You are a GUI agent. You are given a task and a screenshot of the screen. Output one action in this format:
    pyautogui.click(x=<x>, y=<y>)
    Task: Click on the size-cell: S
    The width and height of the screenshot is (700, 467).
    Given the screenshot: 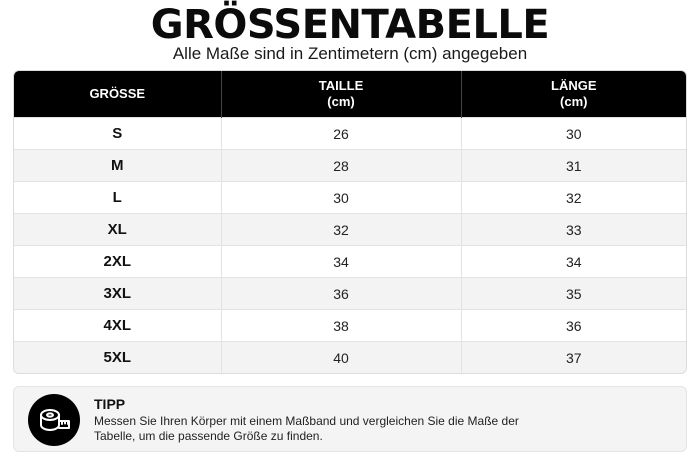 What is the action you would take?
    pyautogui.click(x=118, y=133)
    